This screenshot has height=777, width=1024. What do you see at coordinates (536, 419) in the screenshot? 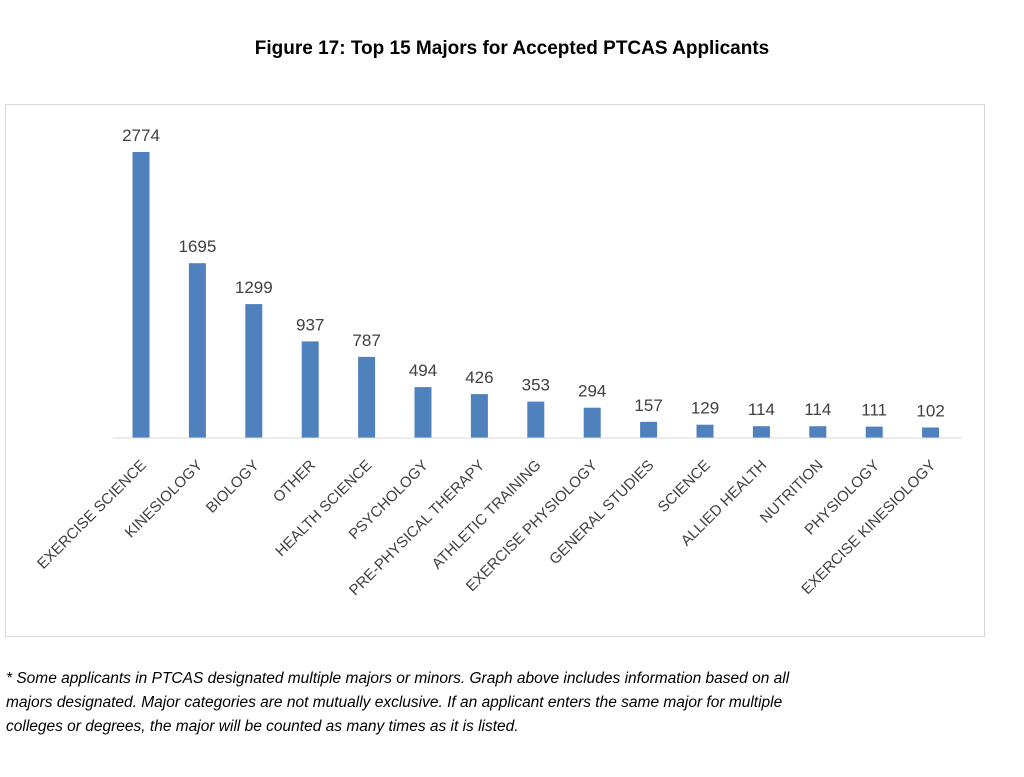
I see `bar-athletic-training` at bounding box center [536, 419].